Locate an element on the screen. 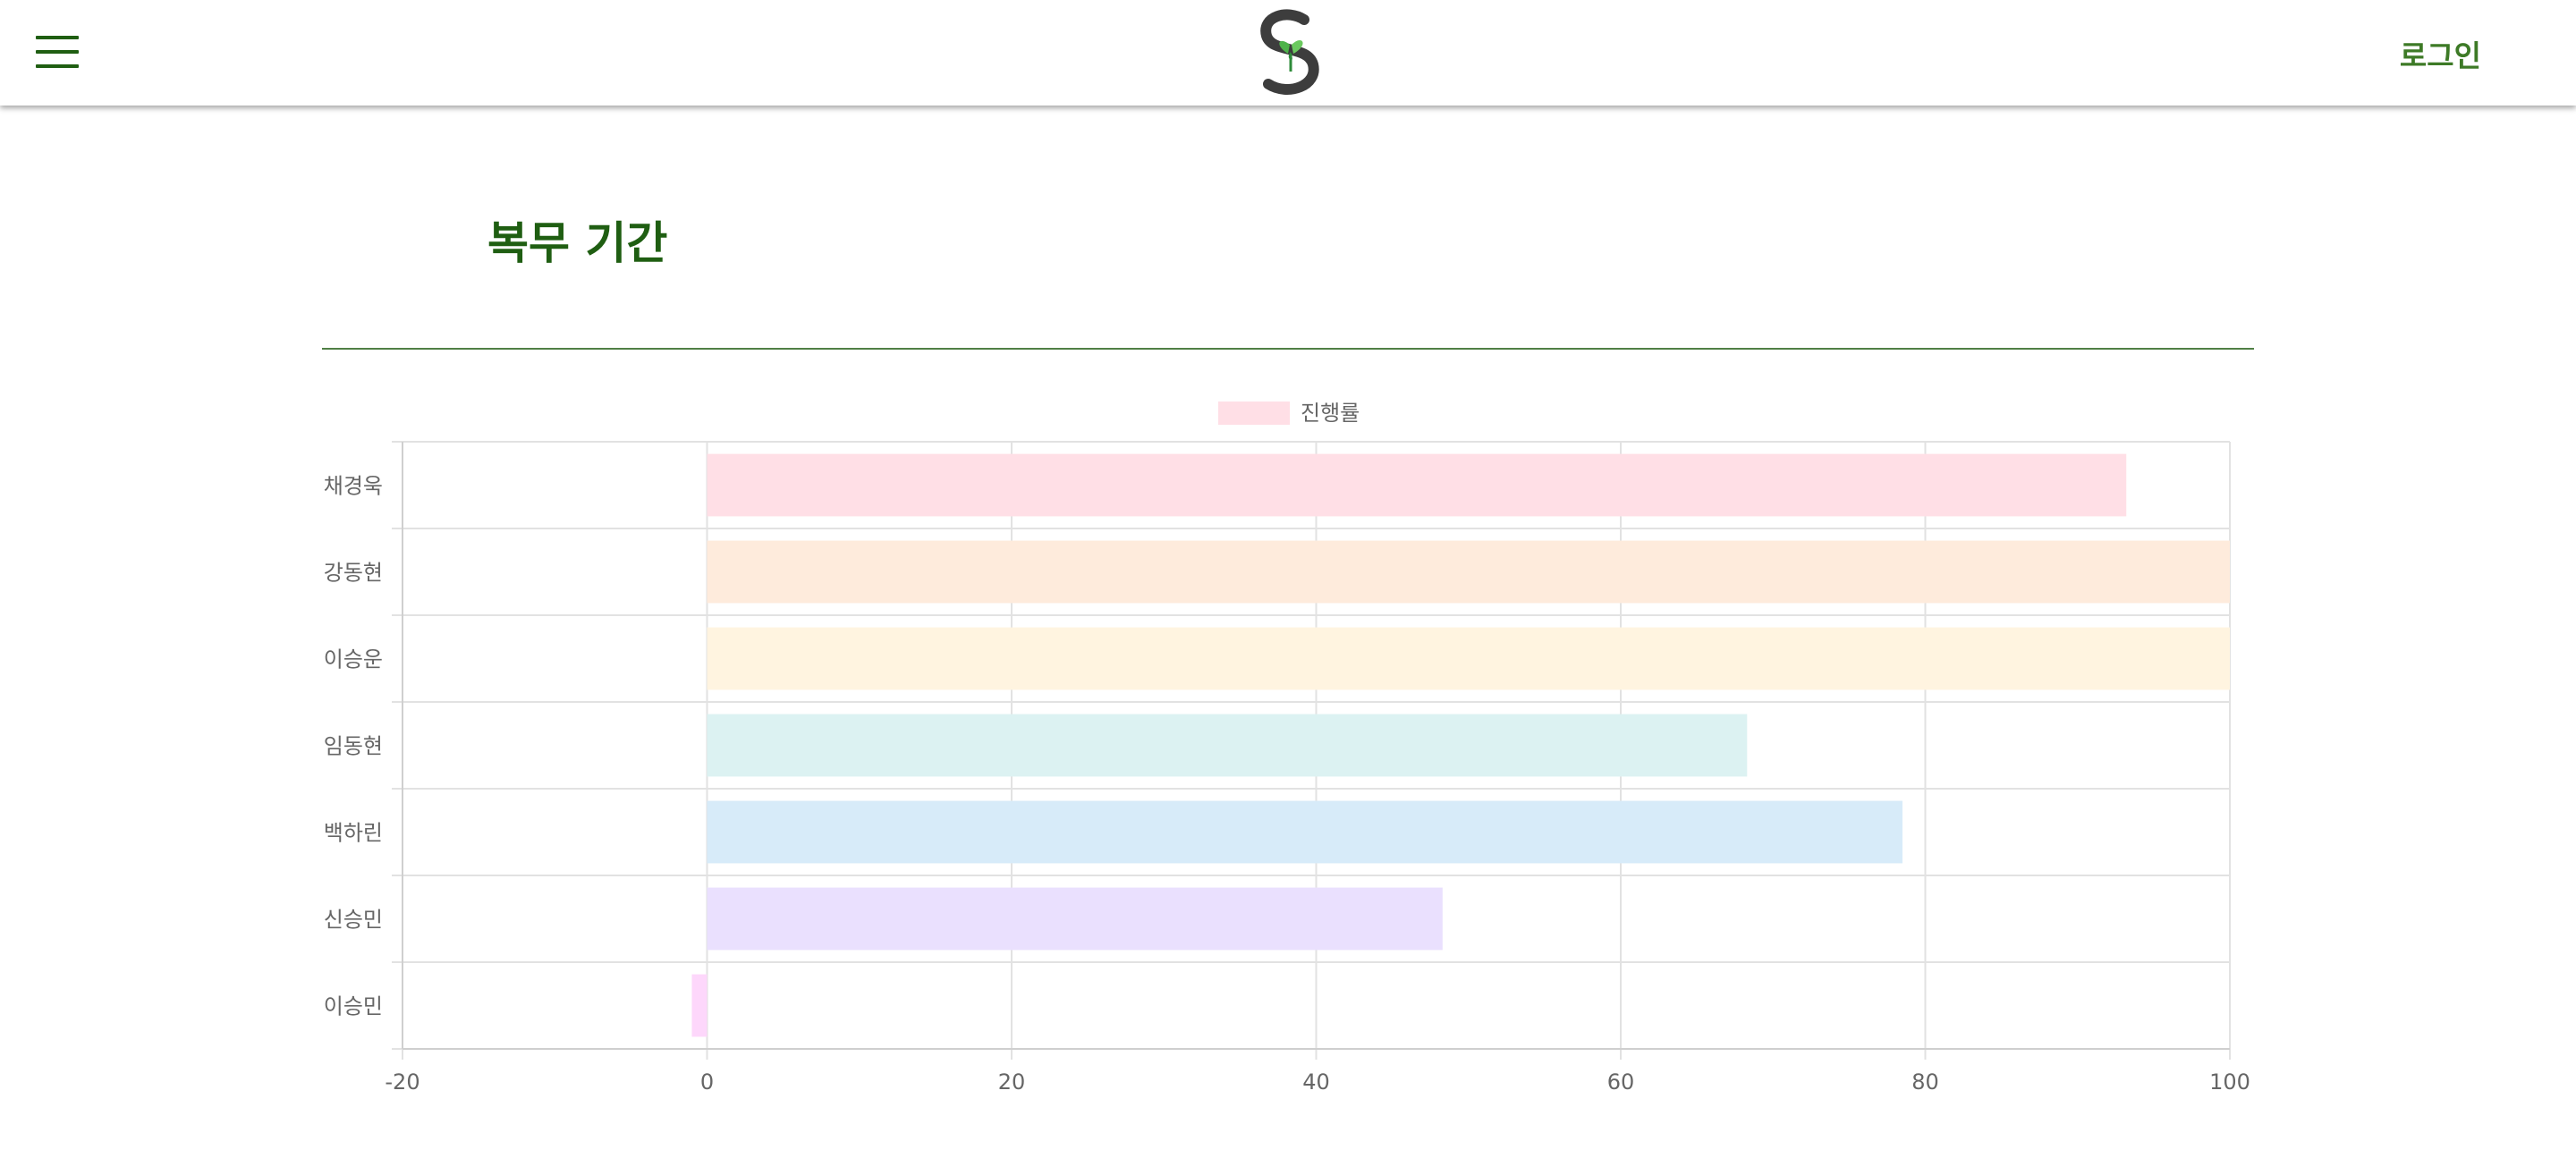 This screenshot has width=2576, height=1175. x-tick-label: 60 is located at coordinates (1621, 1082).